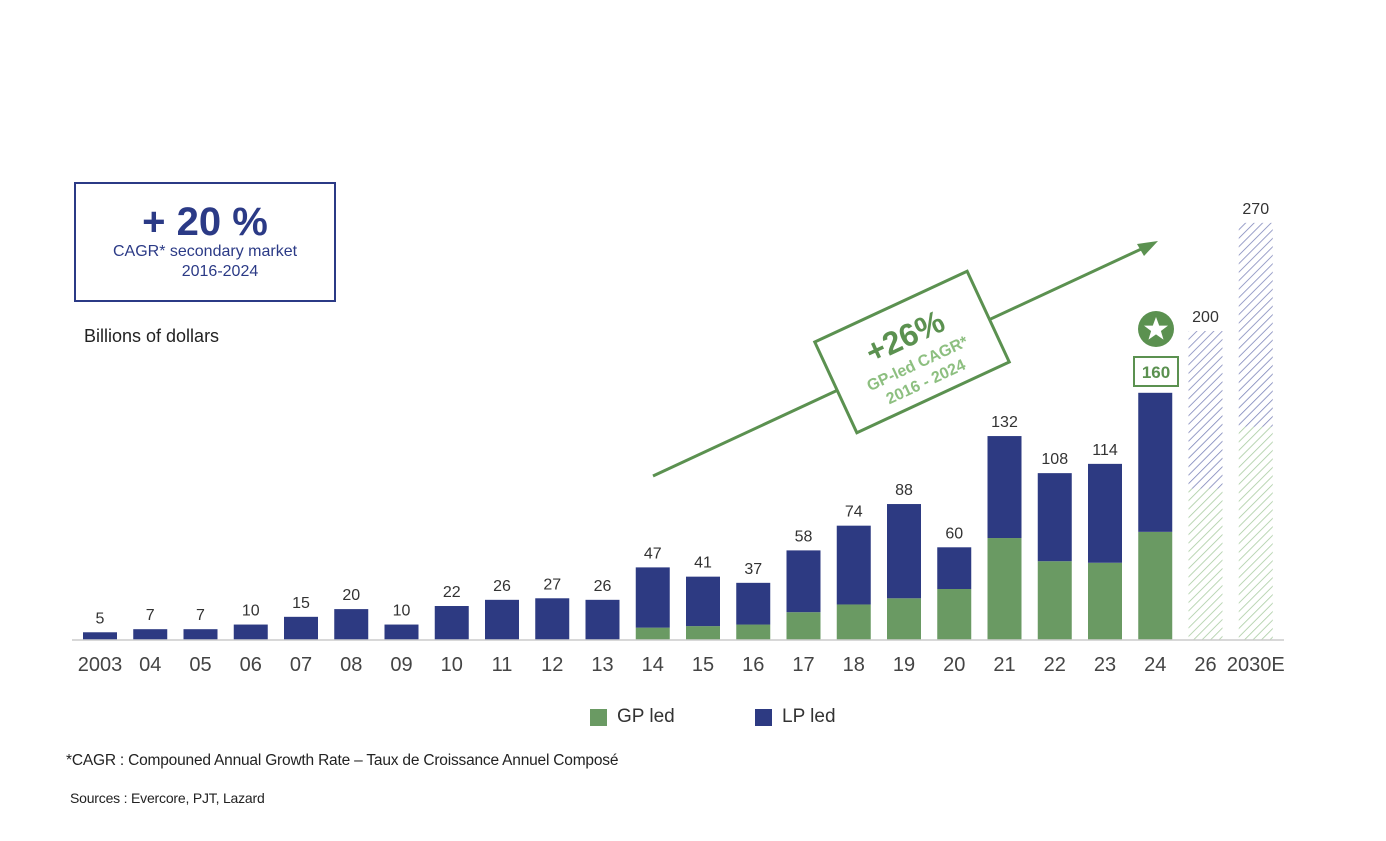  Describe the element at coordinates (703, 665) in the screenshot. I see `x-tick-15: 15` at that location.